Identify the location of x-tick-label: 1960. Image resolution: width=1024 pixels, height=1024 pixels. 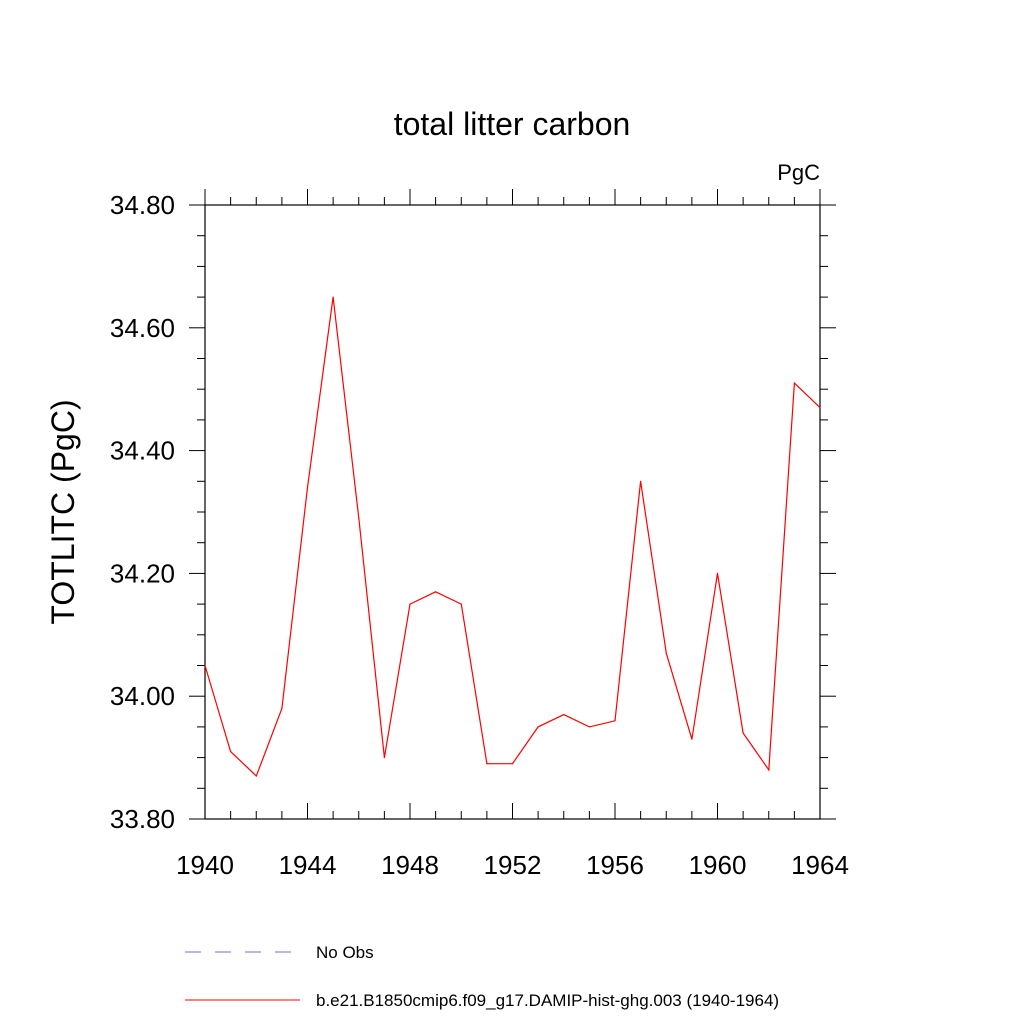
(718, 865).